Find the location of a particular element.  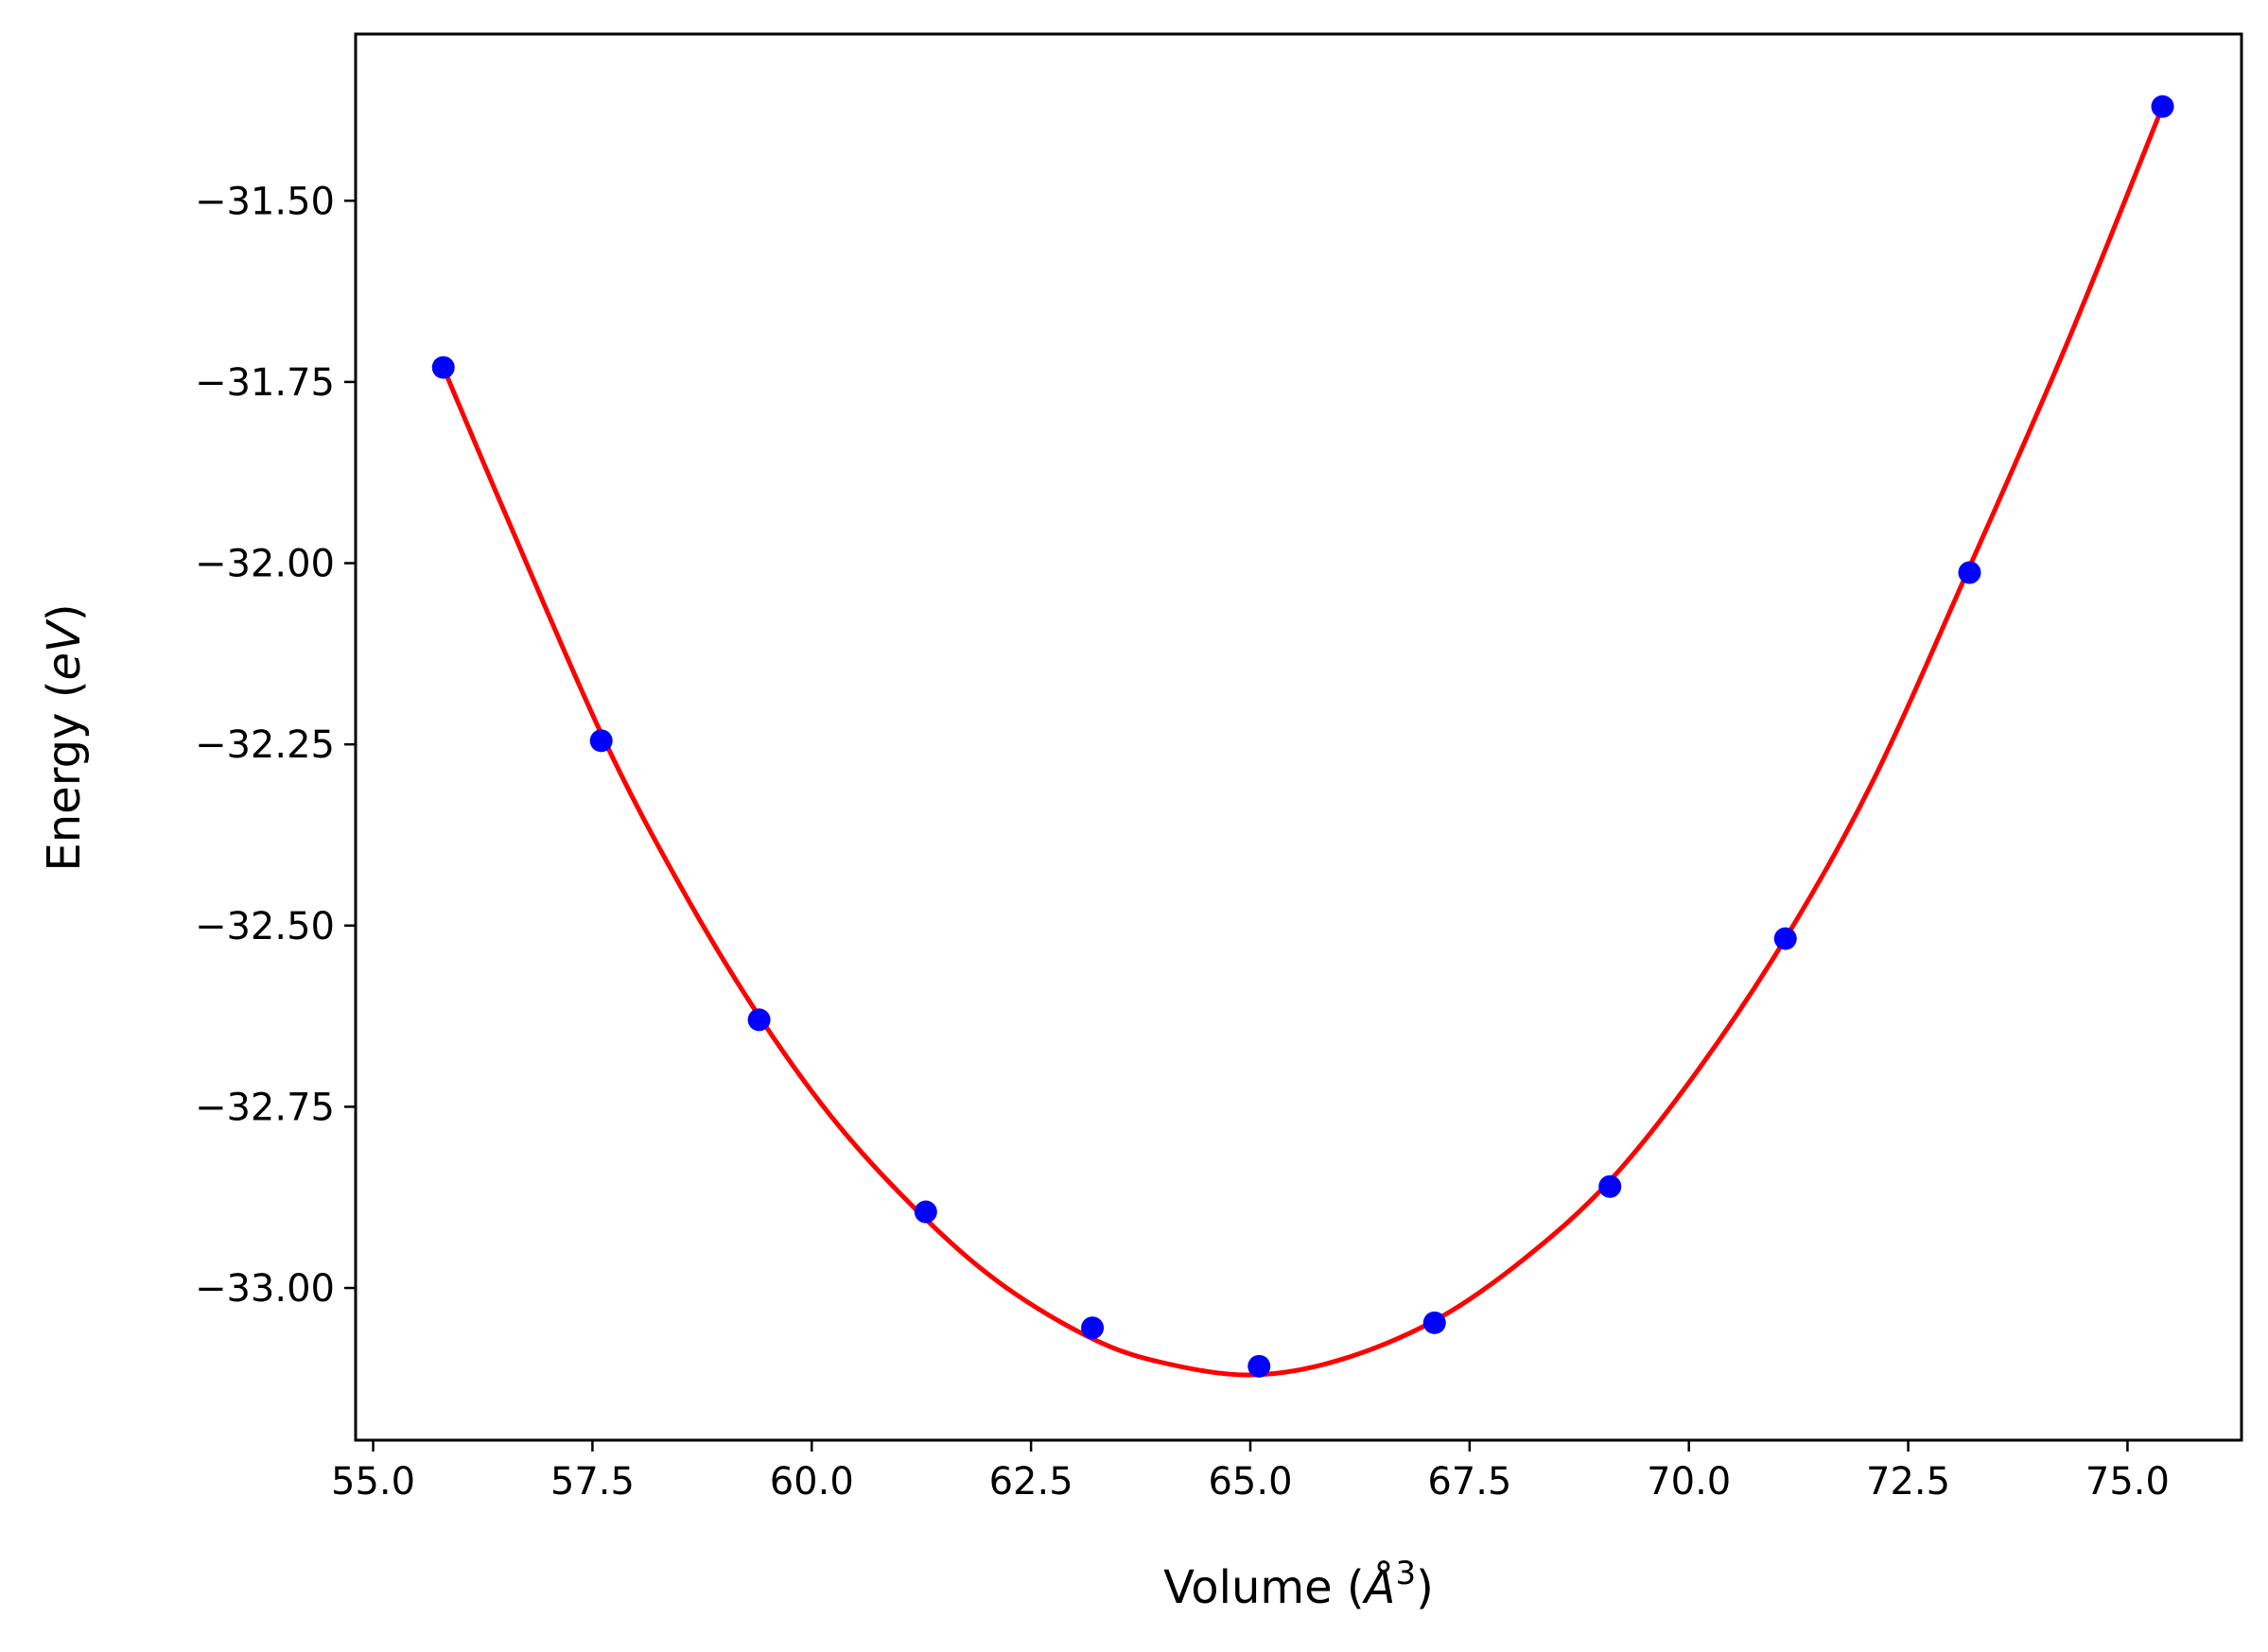

y-tick-label: −33.00 is located at coordinates (265, 1289).